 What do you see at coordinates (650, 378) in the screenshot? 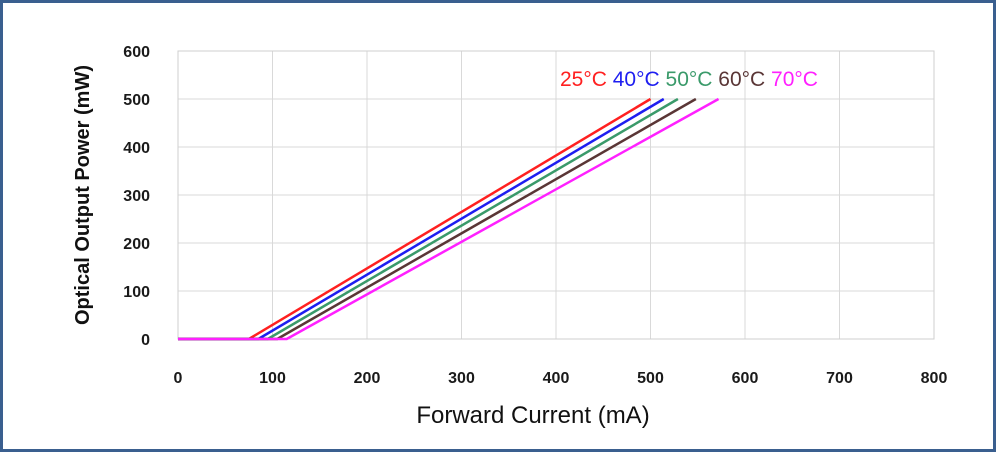
I see `x-tick-label: 500` at bounding box center [650, 378].